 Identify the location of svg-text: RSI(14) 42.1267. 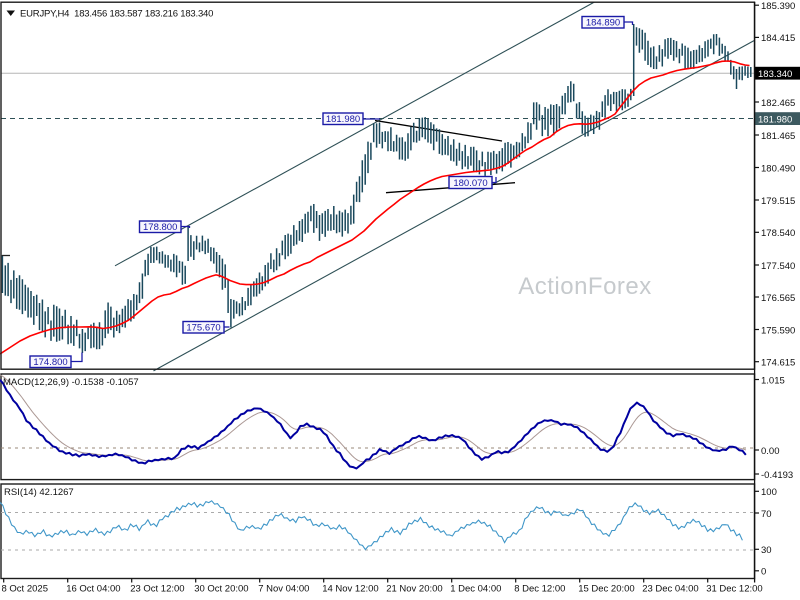
(39, 492).